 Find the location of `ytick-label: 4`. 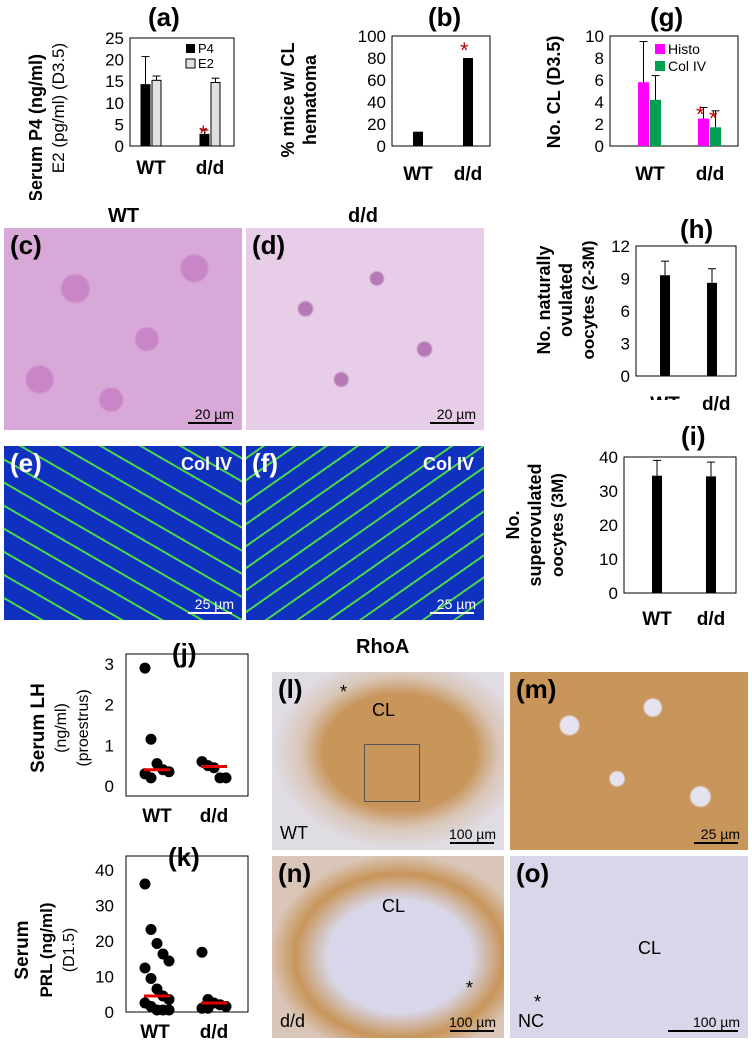

ytick-label: 4 is located at coordinates (599, 102).